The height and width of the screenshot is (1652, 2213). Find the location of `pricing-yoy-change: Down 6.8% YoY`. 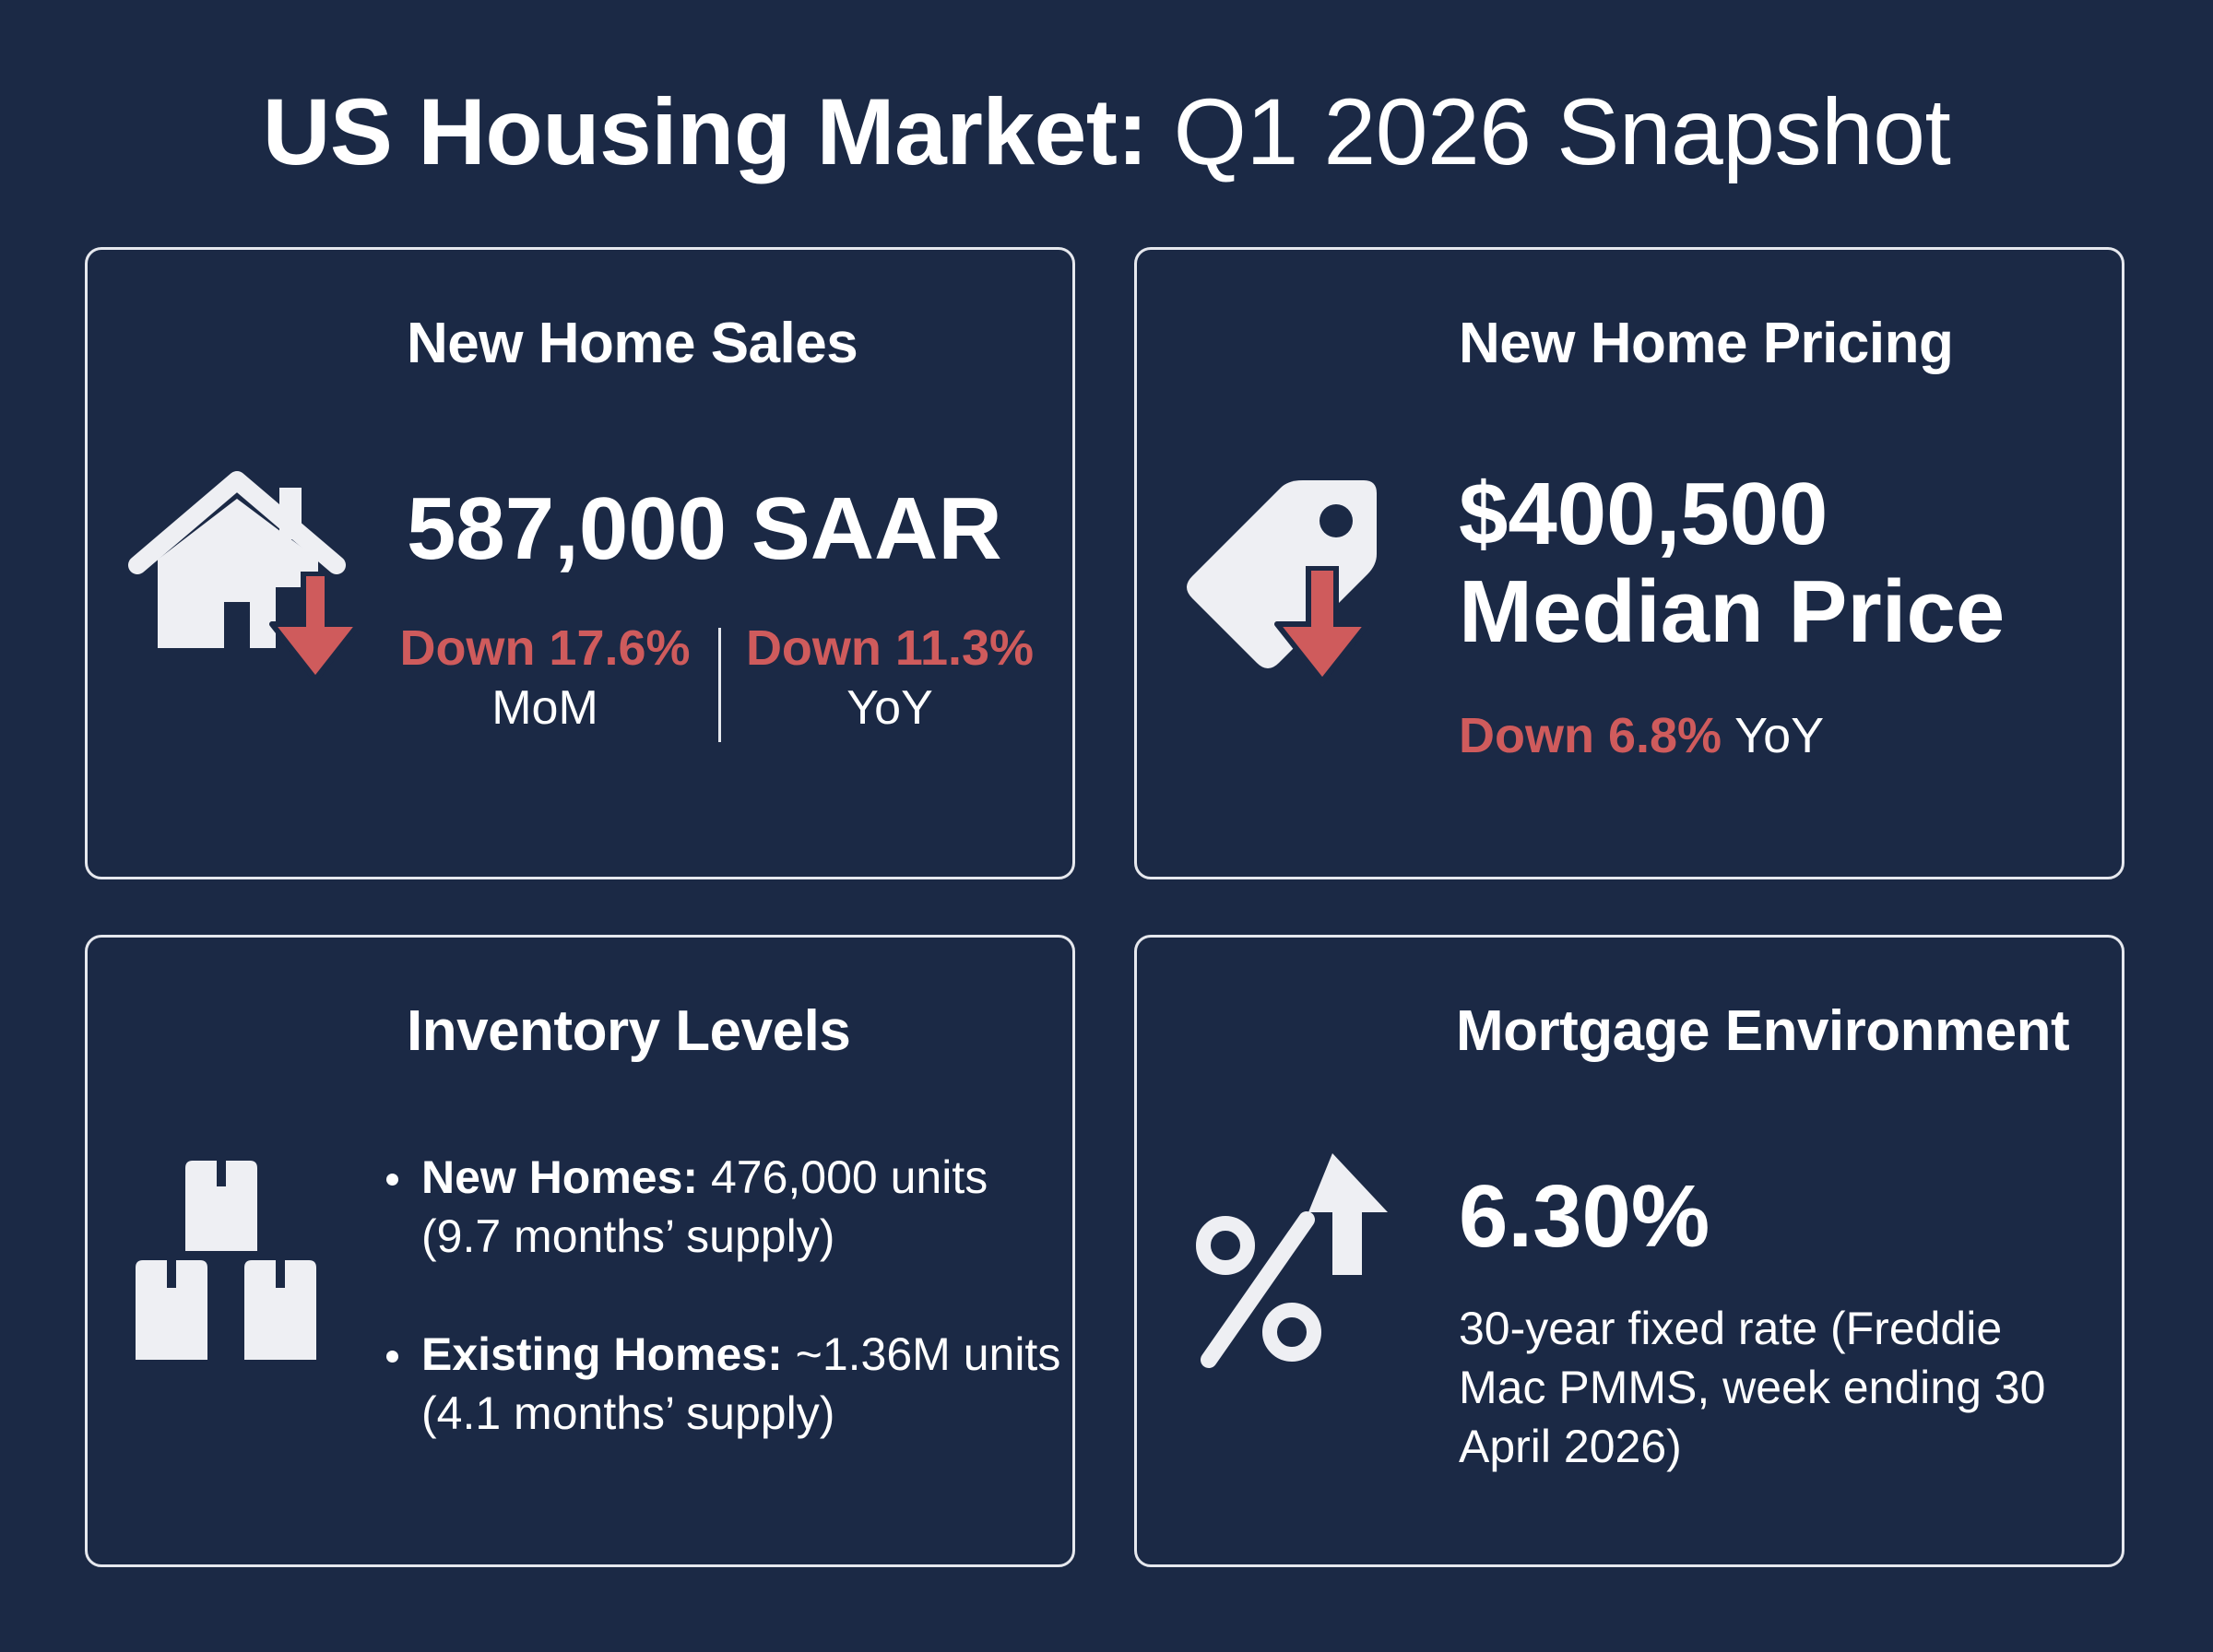

pricing-yoy-change: Down 6.8% YoY is located at coordinates (1641, 735).